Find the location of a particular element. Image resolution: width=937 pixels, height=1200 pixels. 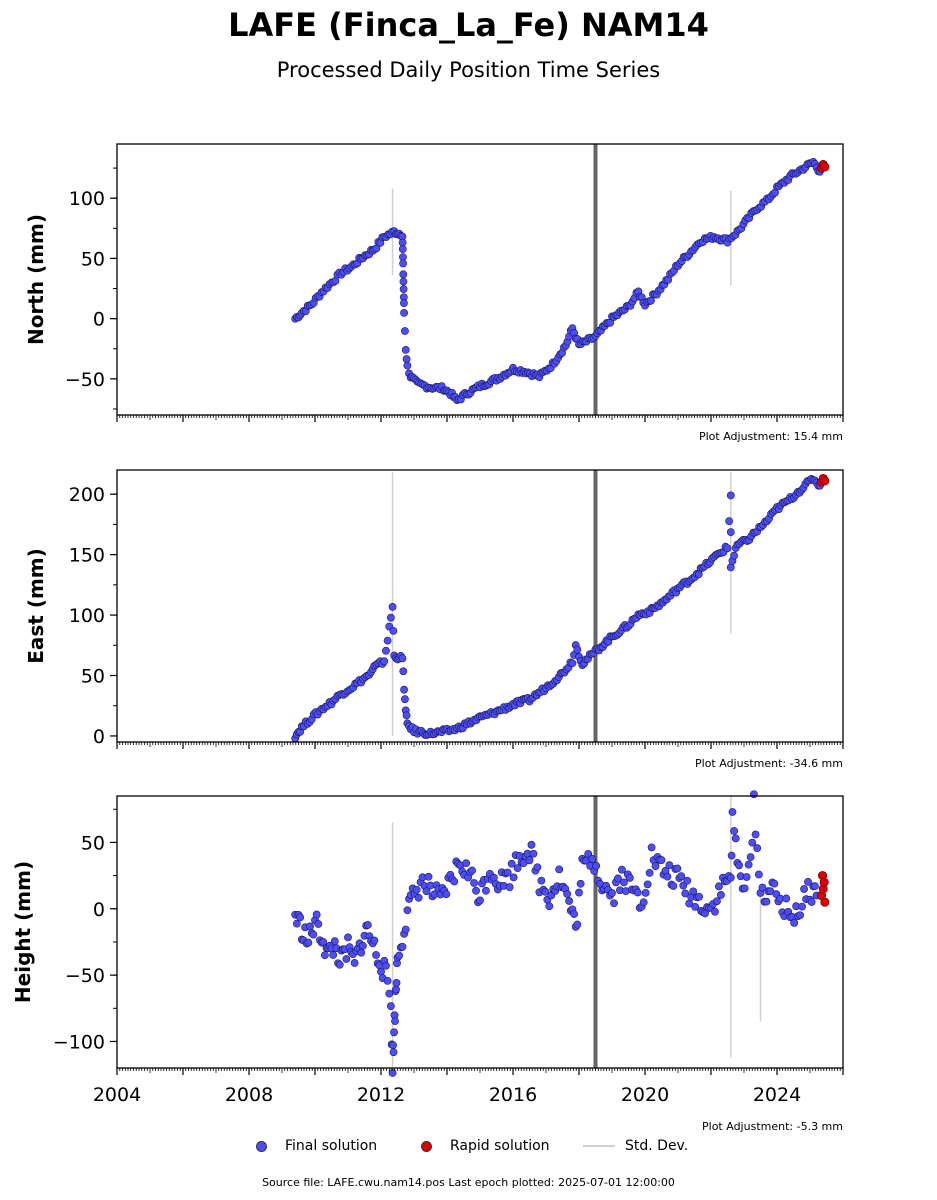

legend-std: Std. Dev. is located at coordinates (635, 1146).